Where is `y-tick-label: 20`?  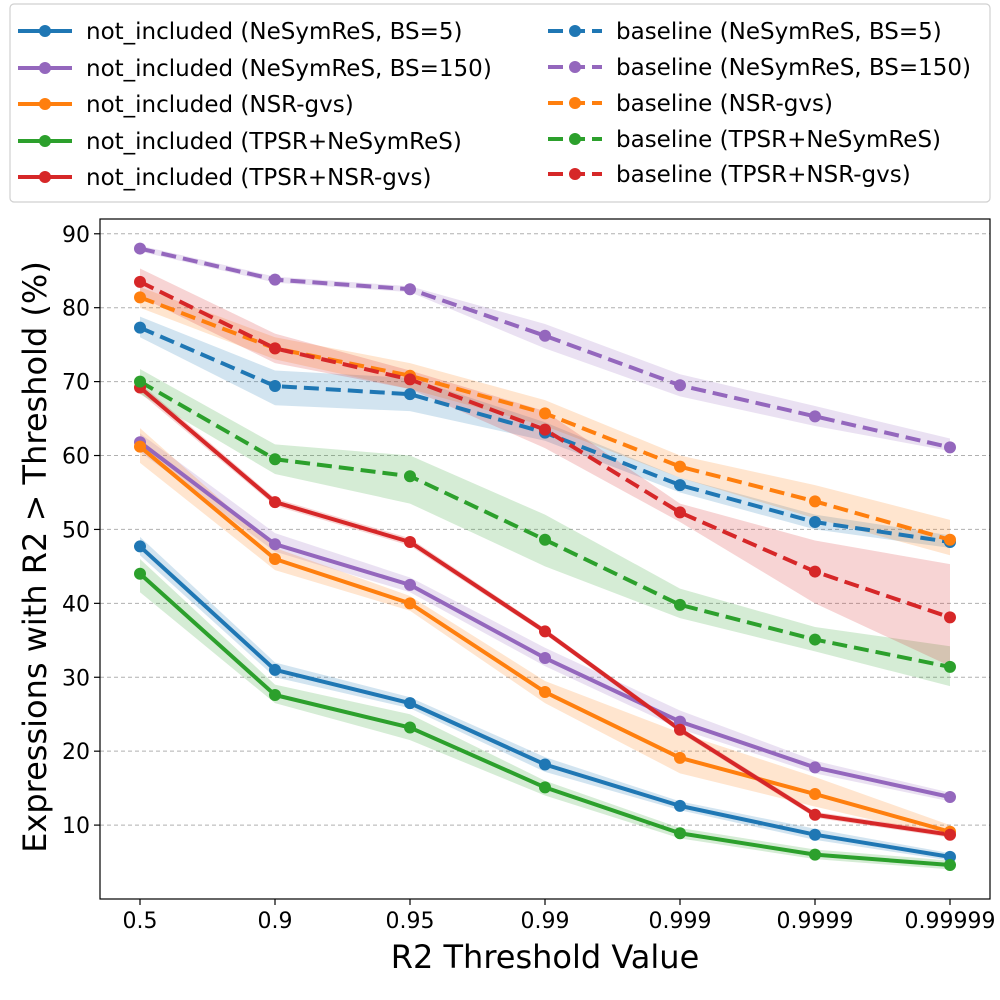 y-tick-label: 20 is located at coordinates (76, 752).